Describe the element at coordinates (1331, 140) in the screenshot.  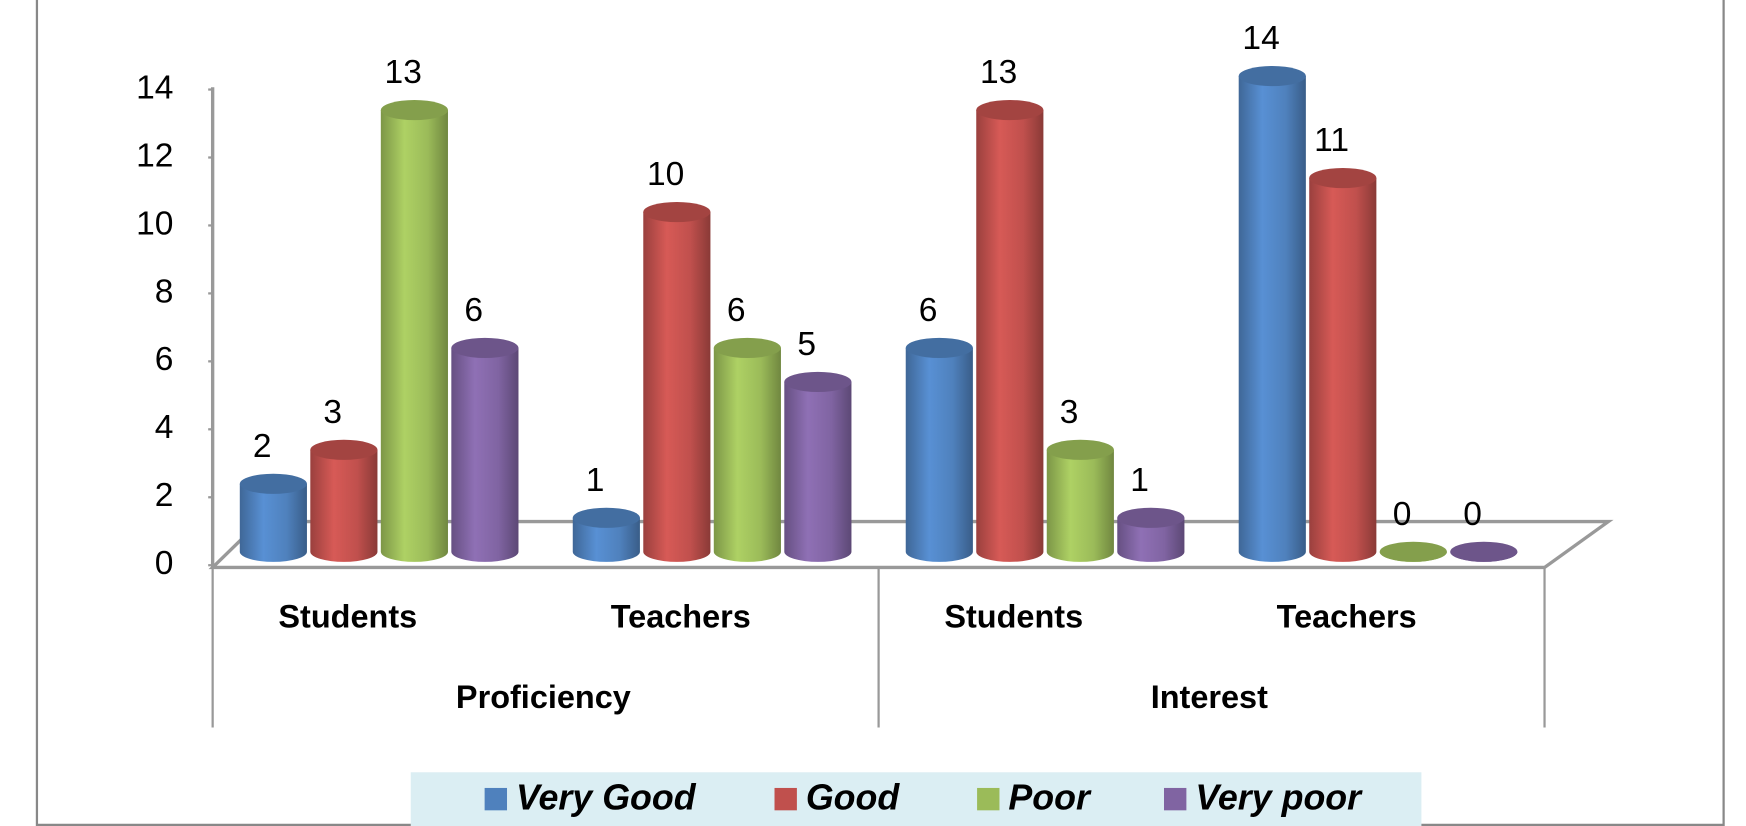
I see `value-label: 11` at that location.